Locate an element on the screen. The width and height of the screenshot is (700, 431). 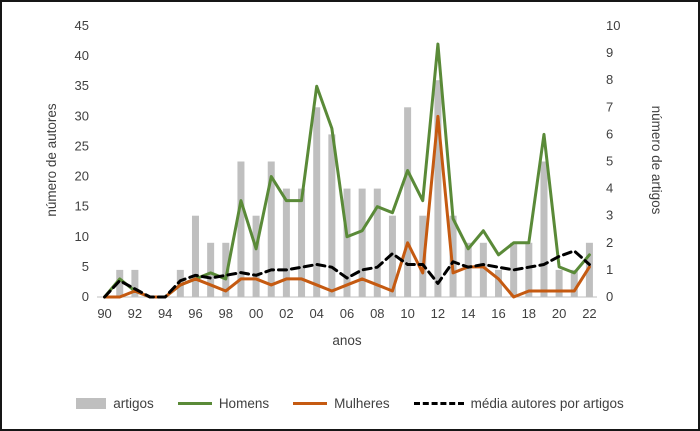
legend-item-media: média autores por artigos is located at coordinates (518, 403).